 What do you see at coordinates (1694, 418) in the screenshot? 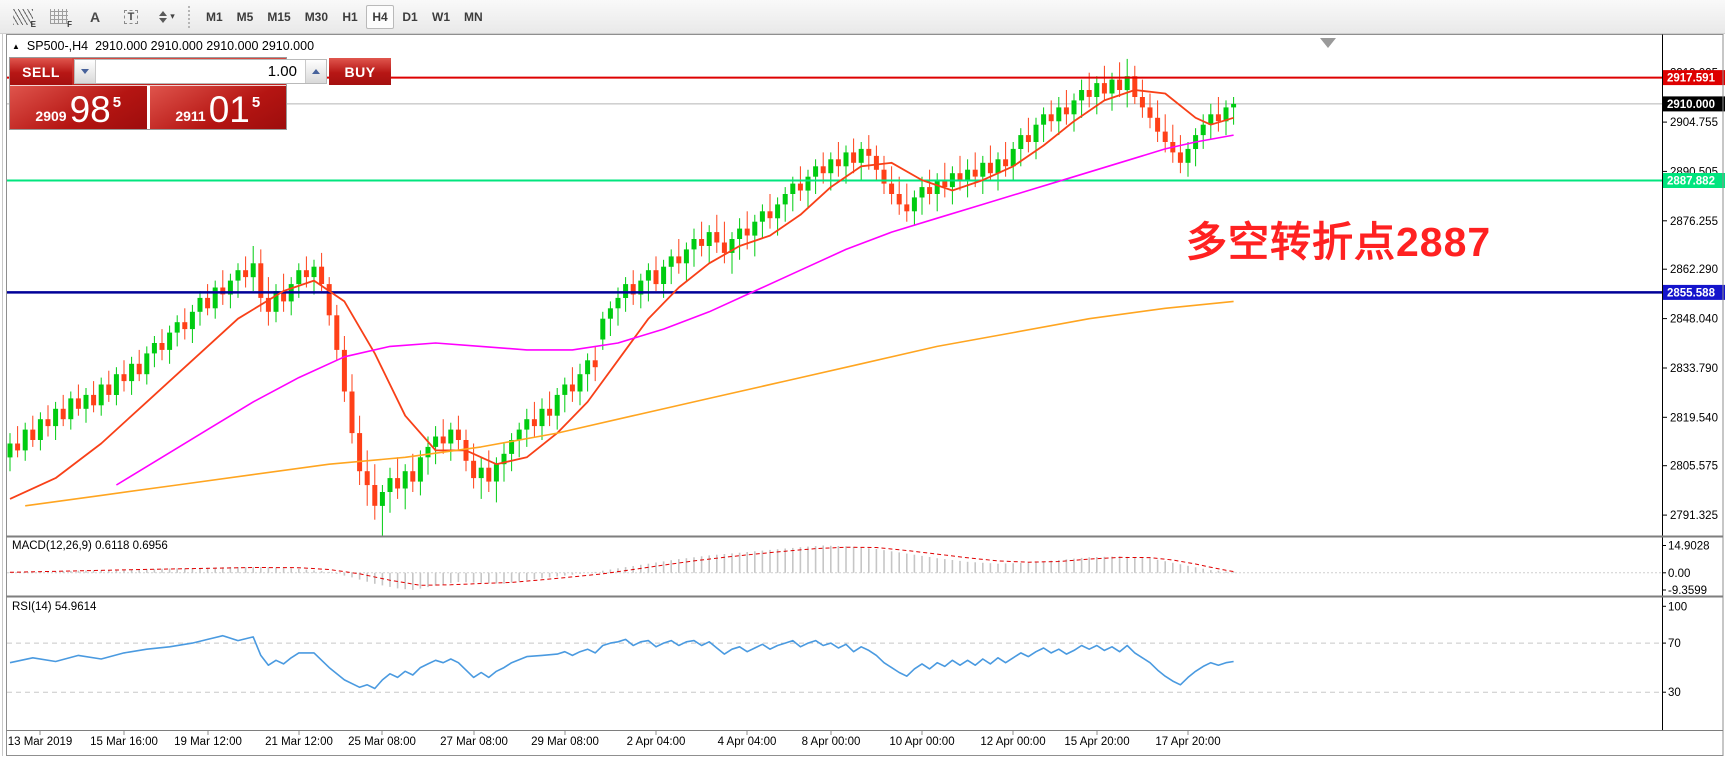
I see `price-tick-label: 2819.540` at bounding box center [1694, 418].